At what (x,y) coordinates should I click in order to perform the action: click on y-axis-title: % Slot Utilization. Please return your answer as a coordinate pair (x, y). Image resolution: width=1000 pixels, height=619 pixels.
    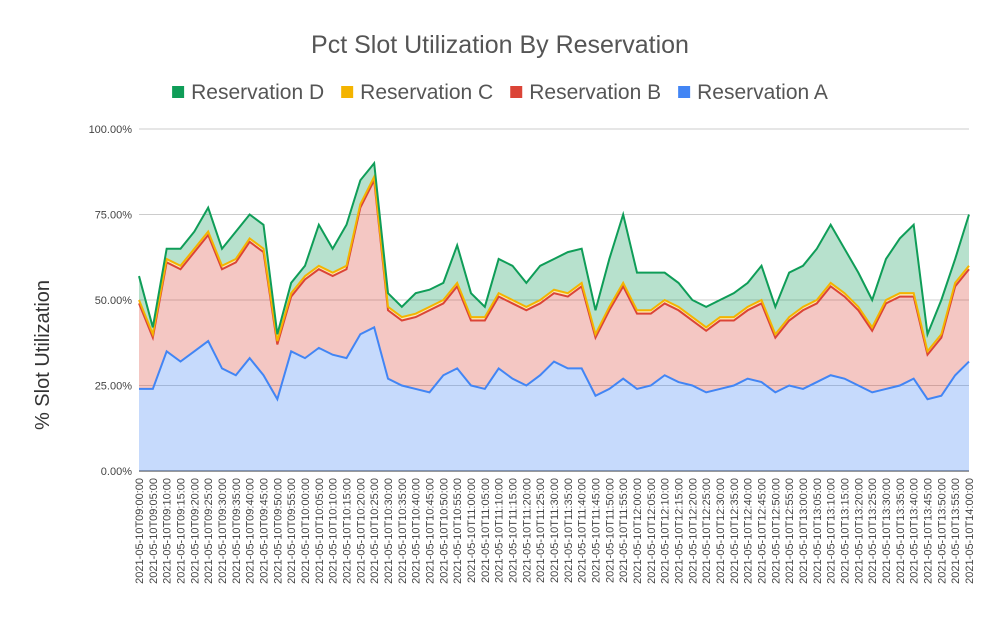
    Looking at the image, I should click on (43, 355).